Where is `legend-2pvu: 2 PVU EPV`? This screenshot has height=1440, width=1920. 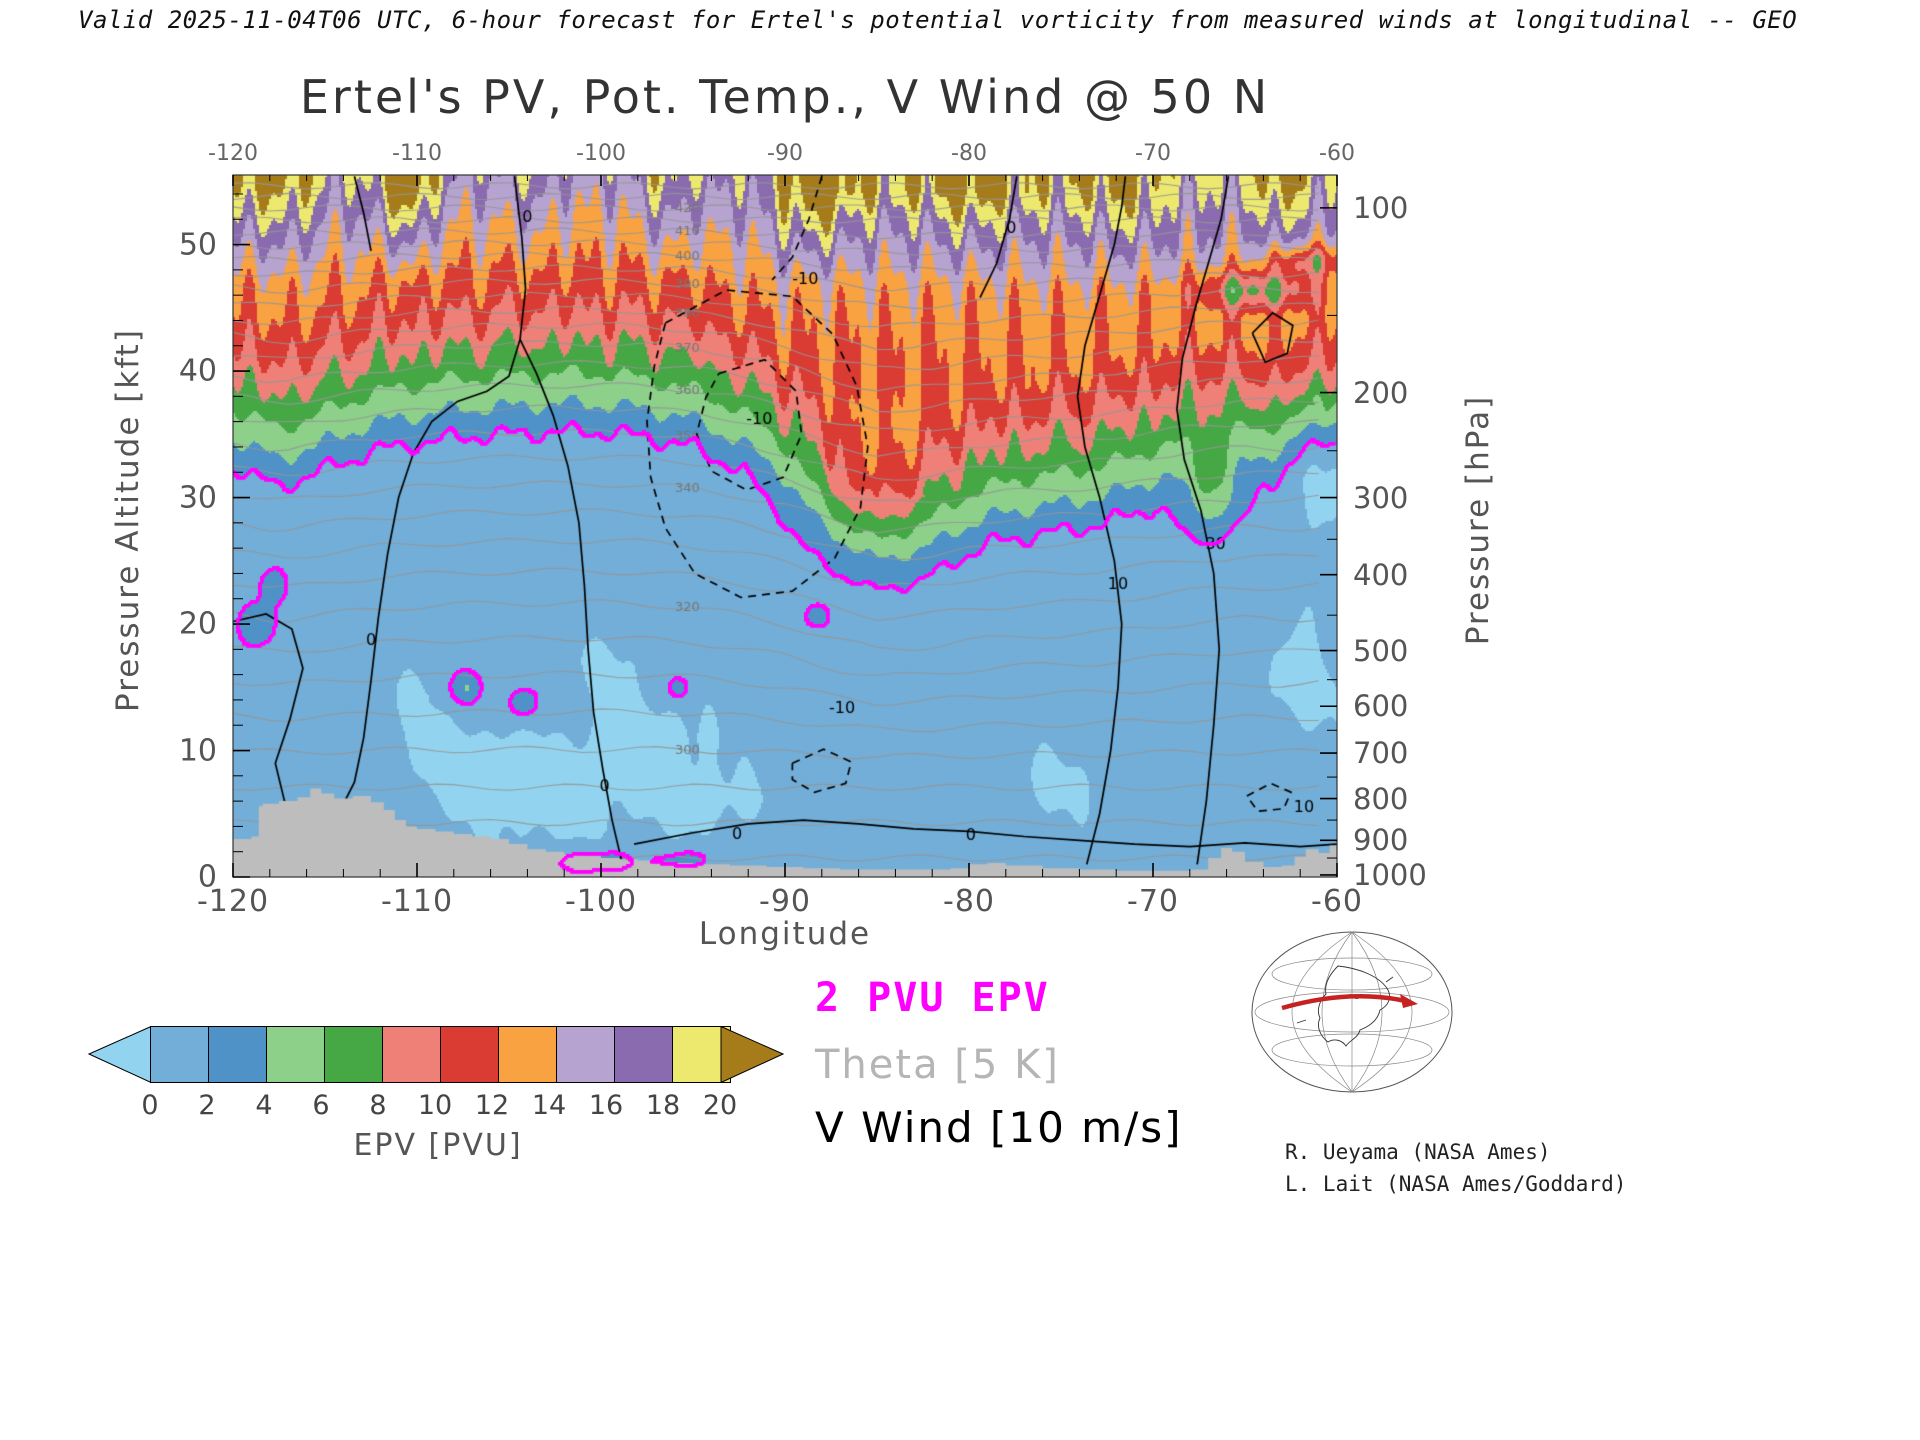
legend-2pvu: 2 PVU EPV is located at coordinates (932, 998).